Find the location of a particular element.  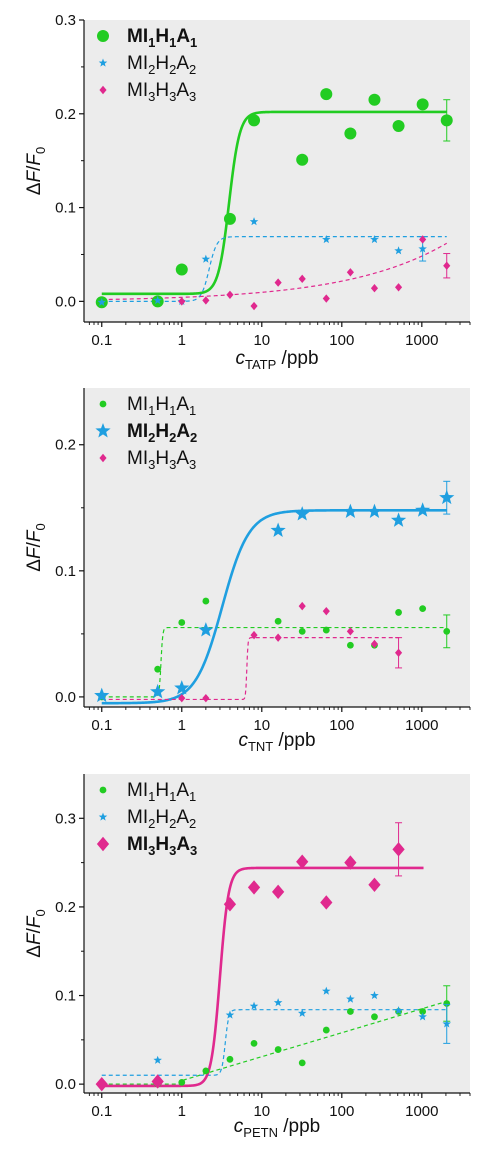

x-axis-label: cTNT /ppb is located at coordinates (276, 742).